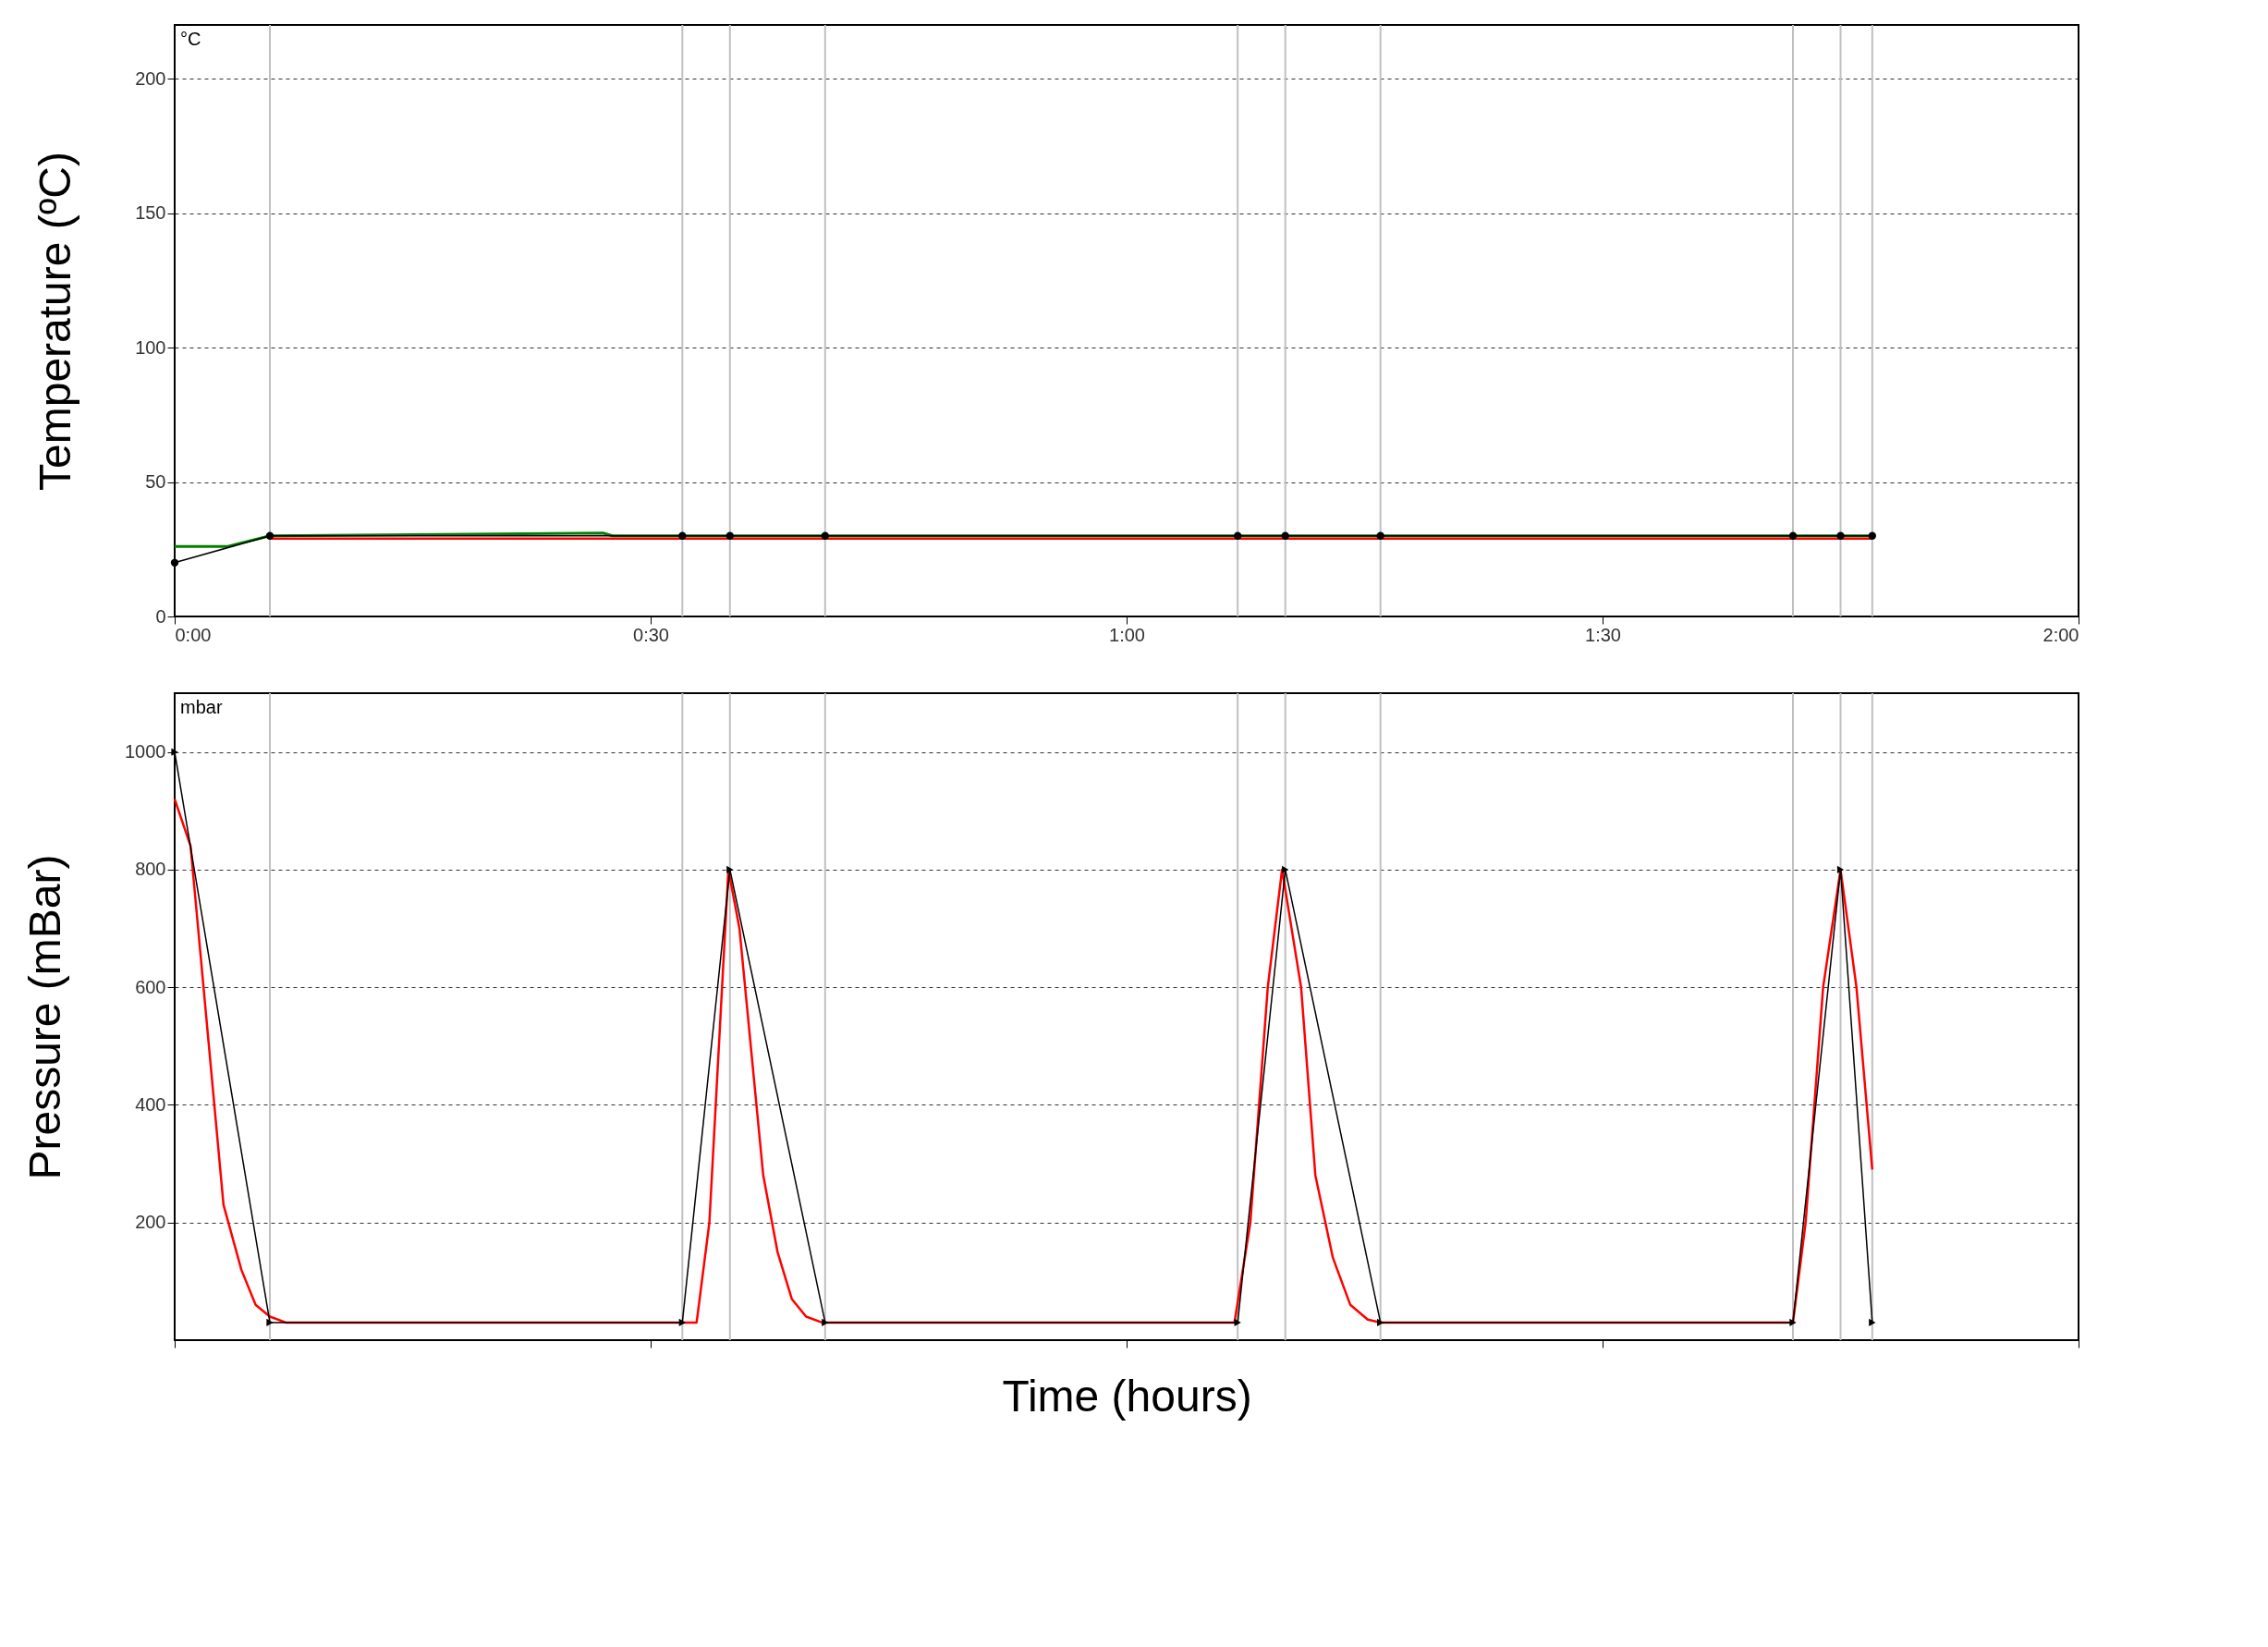  Describe the element at coordinates (151, 869) in the screenshot. I see `y-tick-label: 800` at that location.